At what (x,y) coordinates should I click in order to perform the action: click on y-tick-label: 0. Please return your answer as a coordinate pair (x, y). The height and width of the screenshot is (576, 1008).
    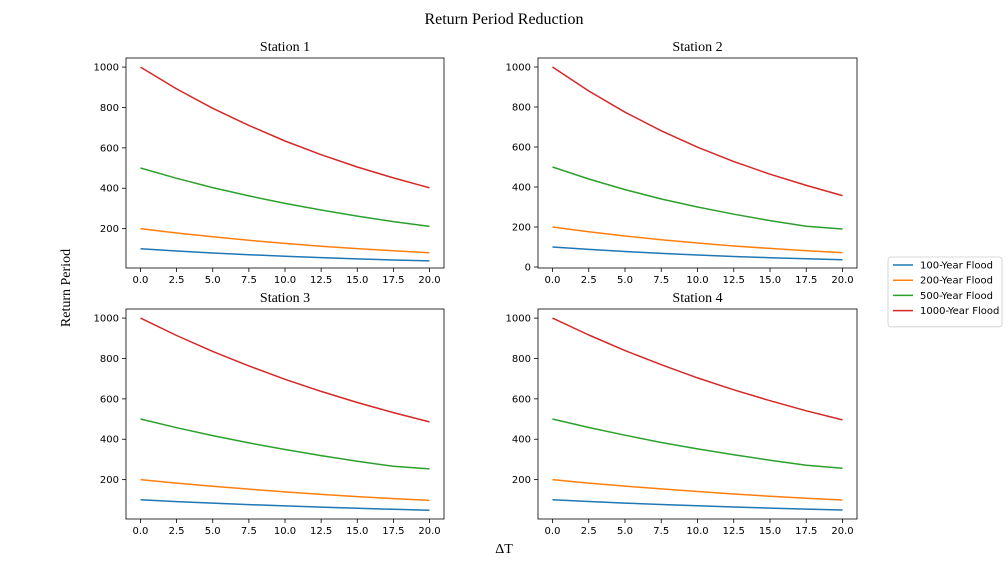
    Looking at the image, I should click on (528, 268).